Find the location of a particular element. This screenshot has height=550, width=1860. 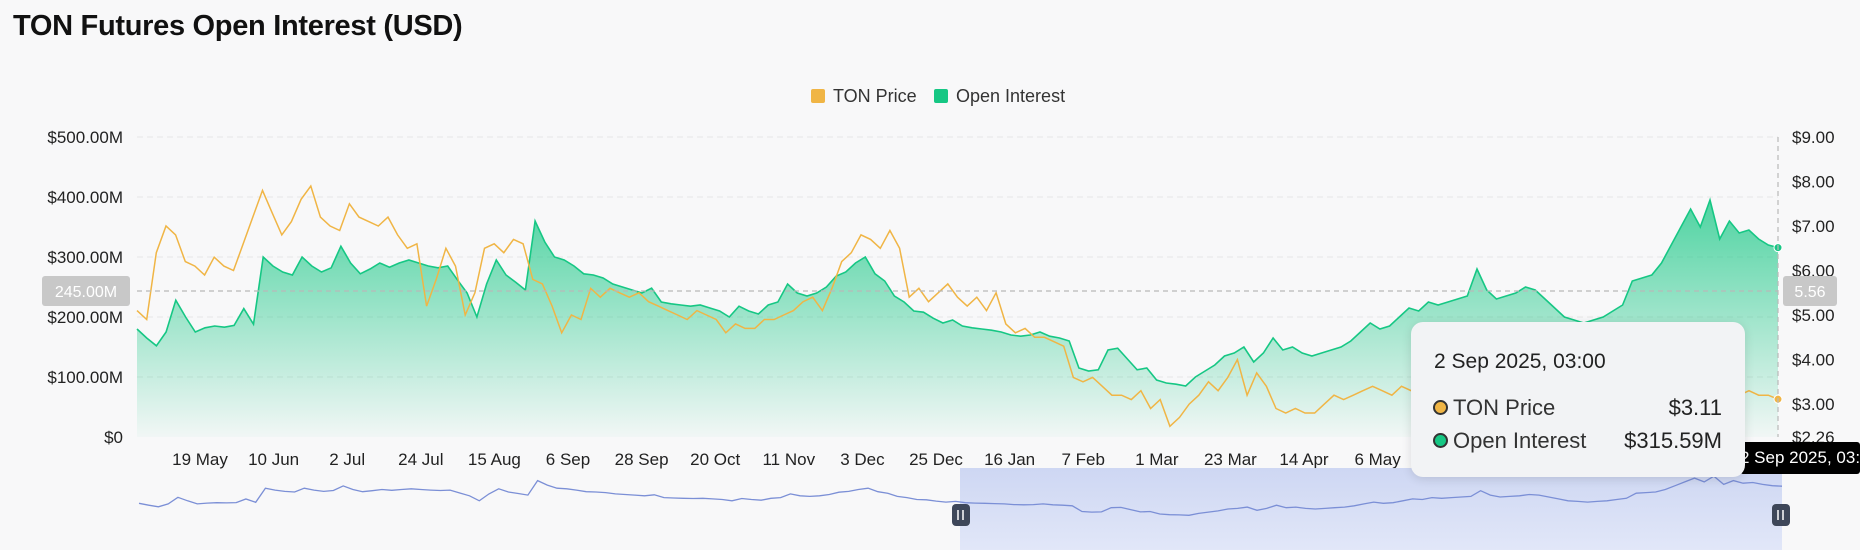

page-title: TON Futures Open Interest (USD) is located at coordinates (238, 26).